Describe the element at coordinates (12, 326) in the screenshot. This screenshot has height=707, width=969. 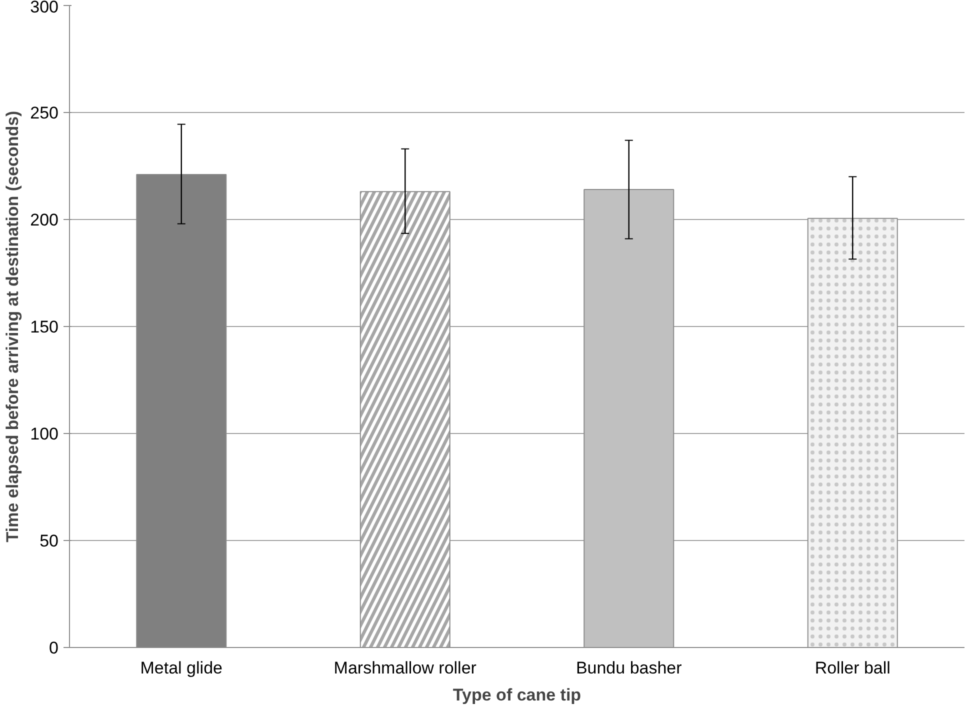
I see `y-axis-title: Time elapsed before arriving at destination (seconds)` at that location.